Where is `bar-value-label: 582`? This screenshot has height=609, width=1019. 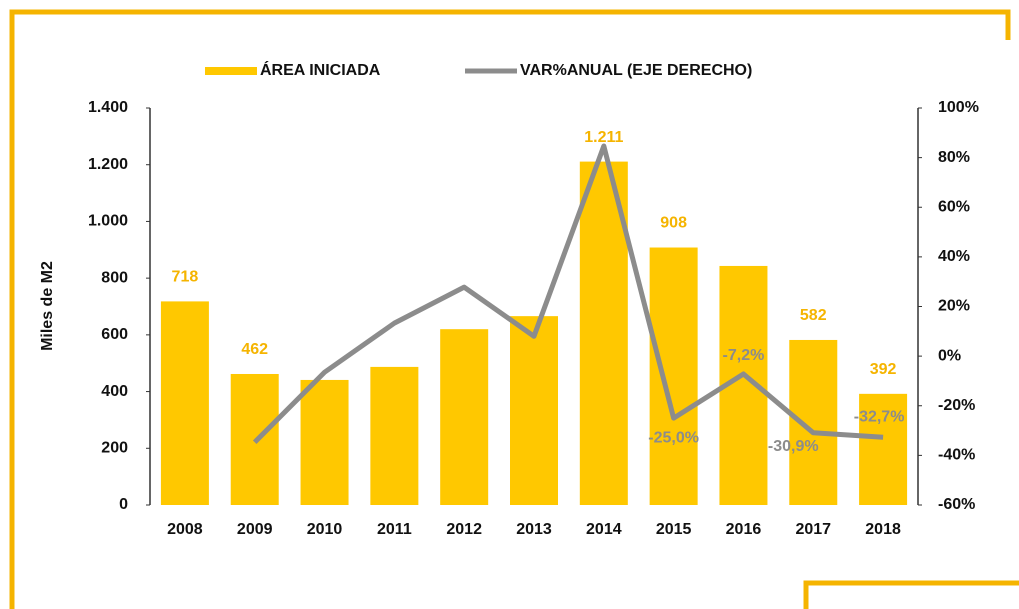
bar-value-label: 582 is located at coordinates (813, 315).